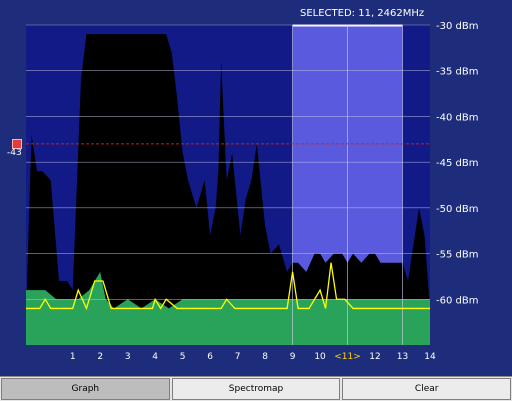  I want to click on x-tick-label: 3, so click(128, 357).